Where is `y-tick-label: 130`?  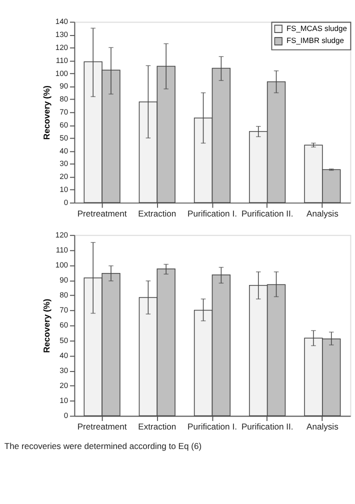 y-tick-label: 130 is located at coordinates (61, 35).